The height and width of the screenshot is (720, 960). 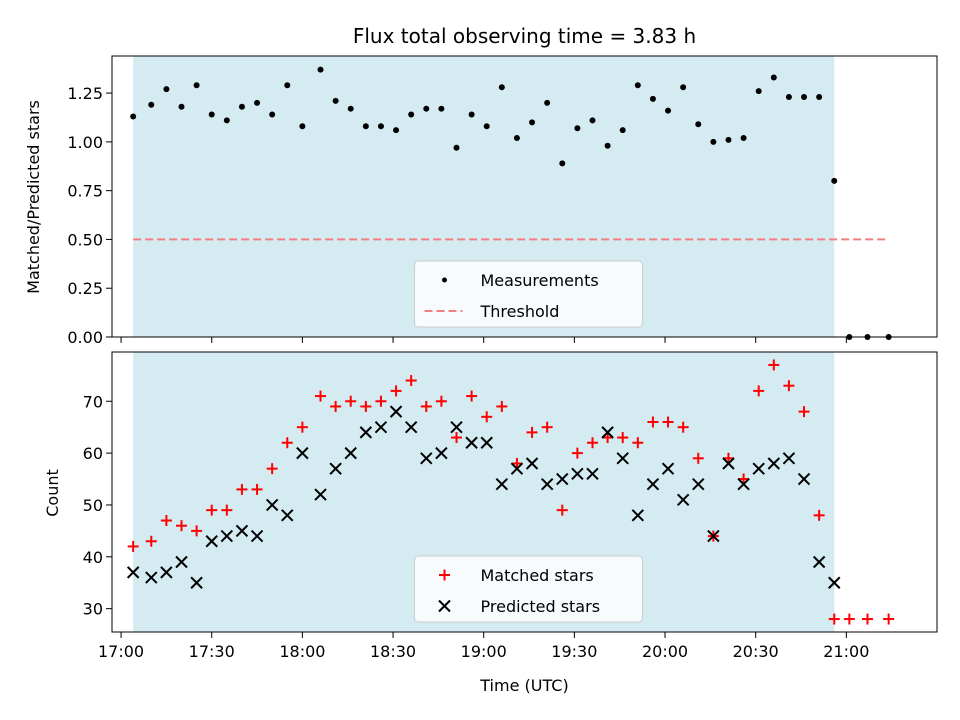 What do you see at coordinates (89, 215) in the screenshot?
I see `y-ticks: 0.00 0.25 0.50 0.75 1.00 1.25` at bounding box center [89, 215].